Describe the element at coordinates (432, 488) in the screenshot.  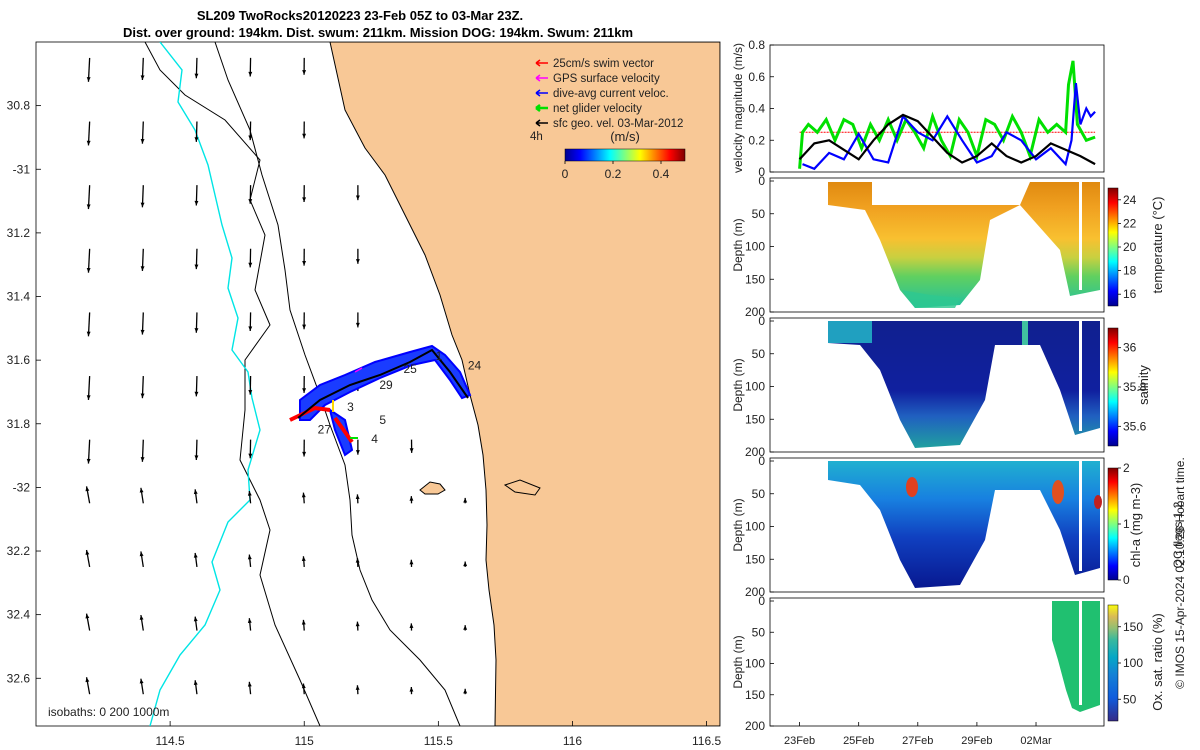
I see `island-rottnest` at that location.